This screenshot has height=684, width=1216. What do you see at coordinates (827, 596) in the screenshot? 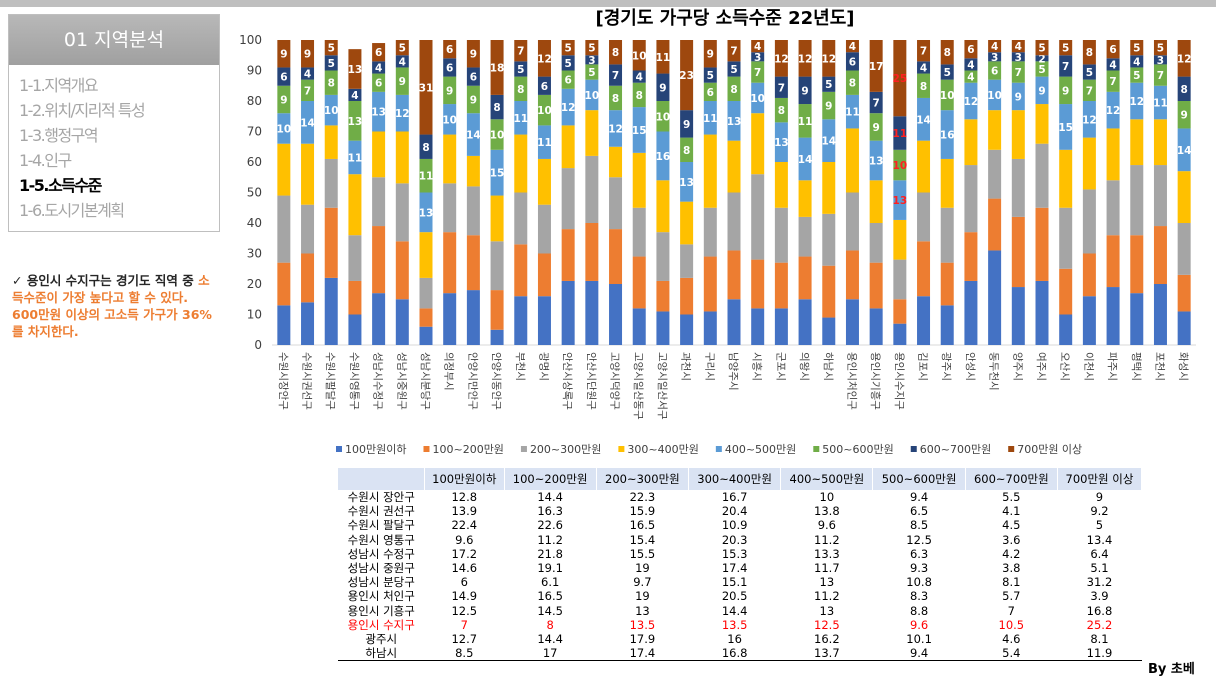
I see `table-cell: 11.2` at bounding box center [827, 596].